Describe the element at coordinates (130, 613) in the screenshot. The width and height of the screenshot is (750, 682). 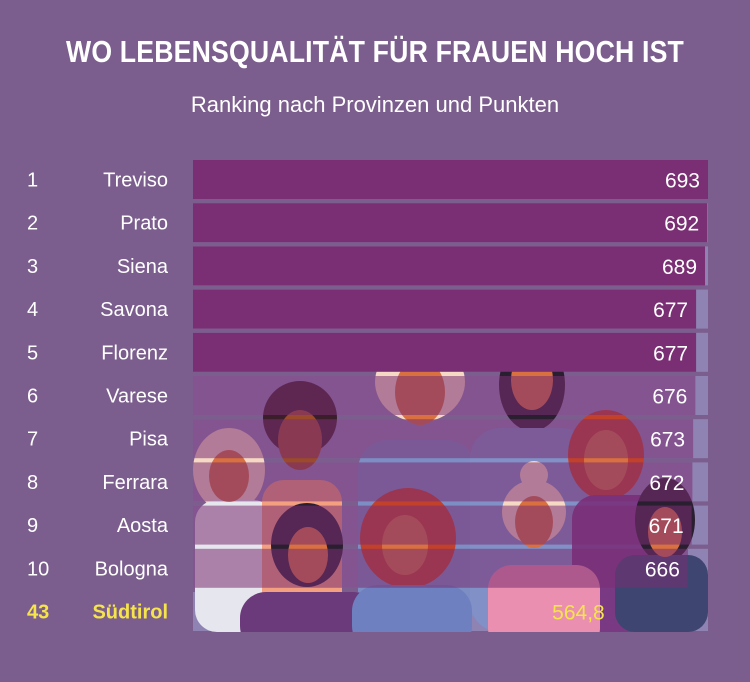
I see `province-label: Südtirol` at that location.